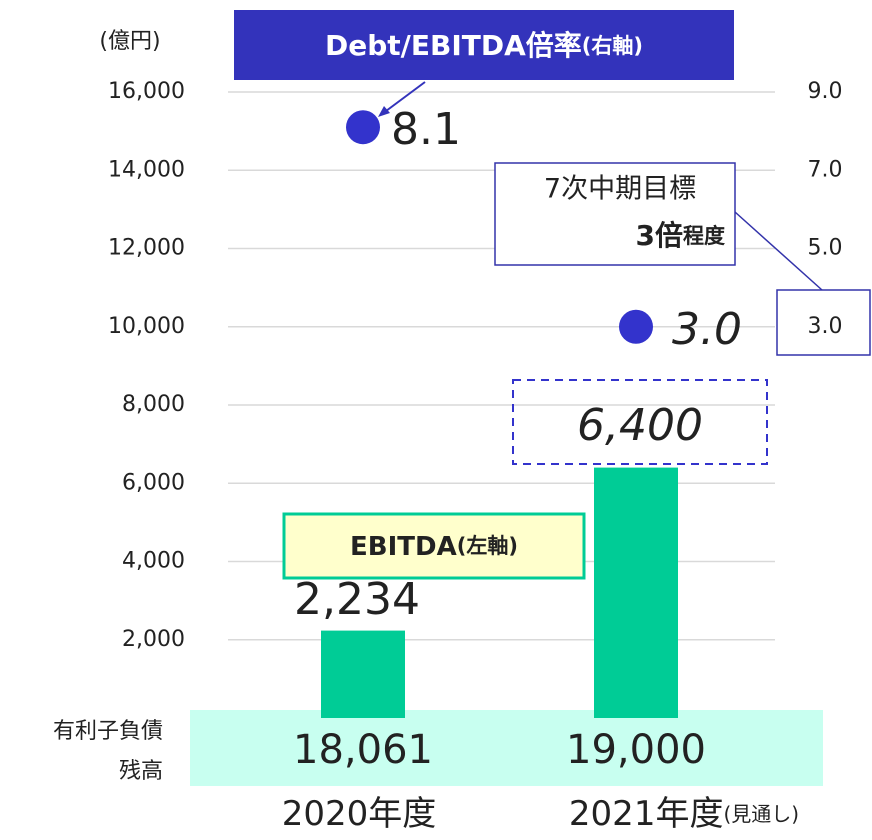  What do you see at coordinates (363, 750) in the screenshot?
I see `table-value: 18,061` at bounding box center [363, 750].